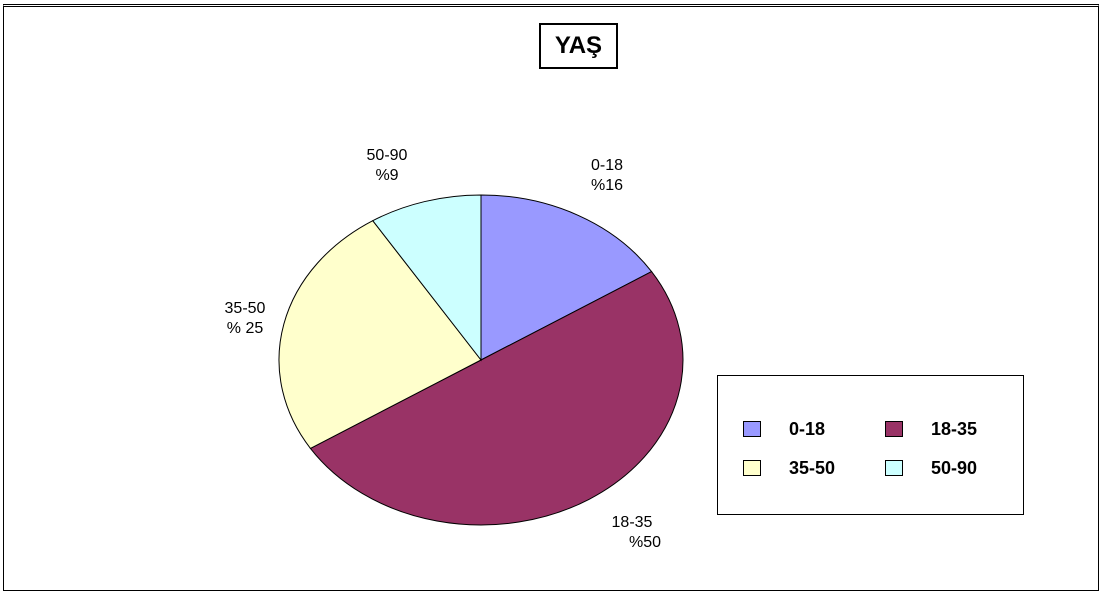  What do you see at coordinates (245, 308) in the screenshot?
I see `slice-label-category: 35-50` at bounding box center [245, 308].